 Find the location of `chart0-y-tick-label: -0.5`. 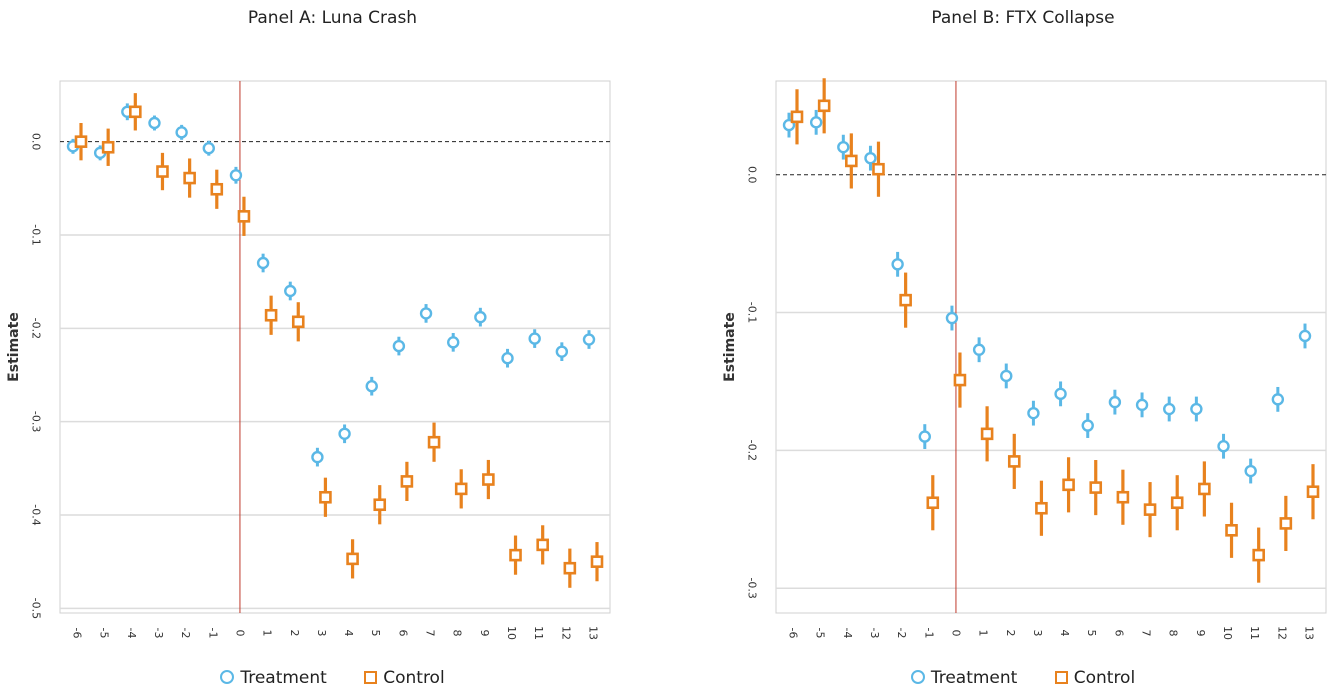

chart0-y-tick-label: -0.5 is located at coordinates (36, 608).